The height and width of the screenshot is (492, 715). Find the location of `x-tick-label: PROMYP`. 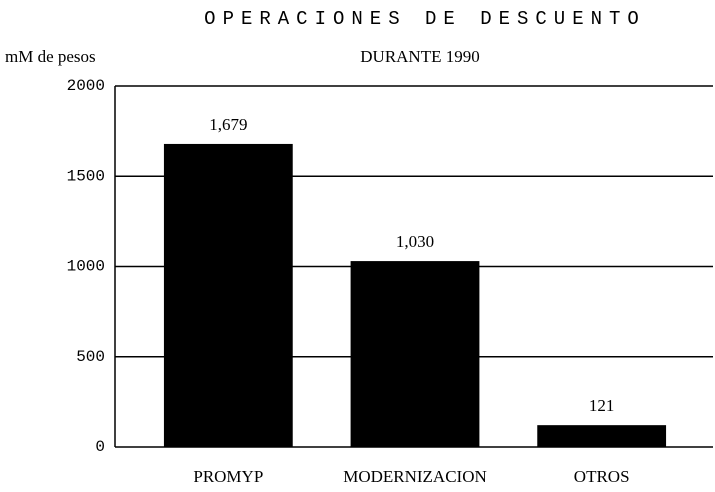

x-tick-label: PROMYP is located at coordinates (228, 476).